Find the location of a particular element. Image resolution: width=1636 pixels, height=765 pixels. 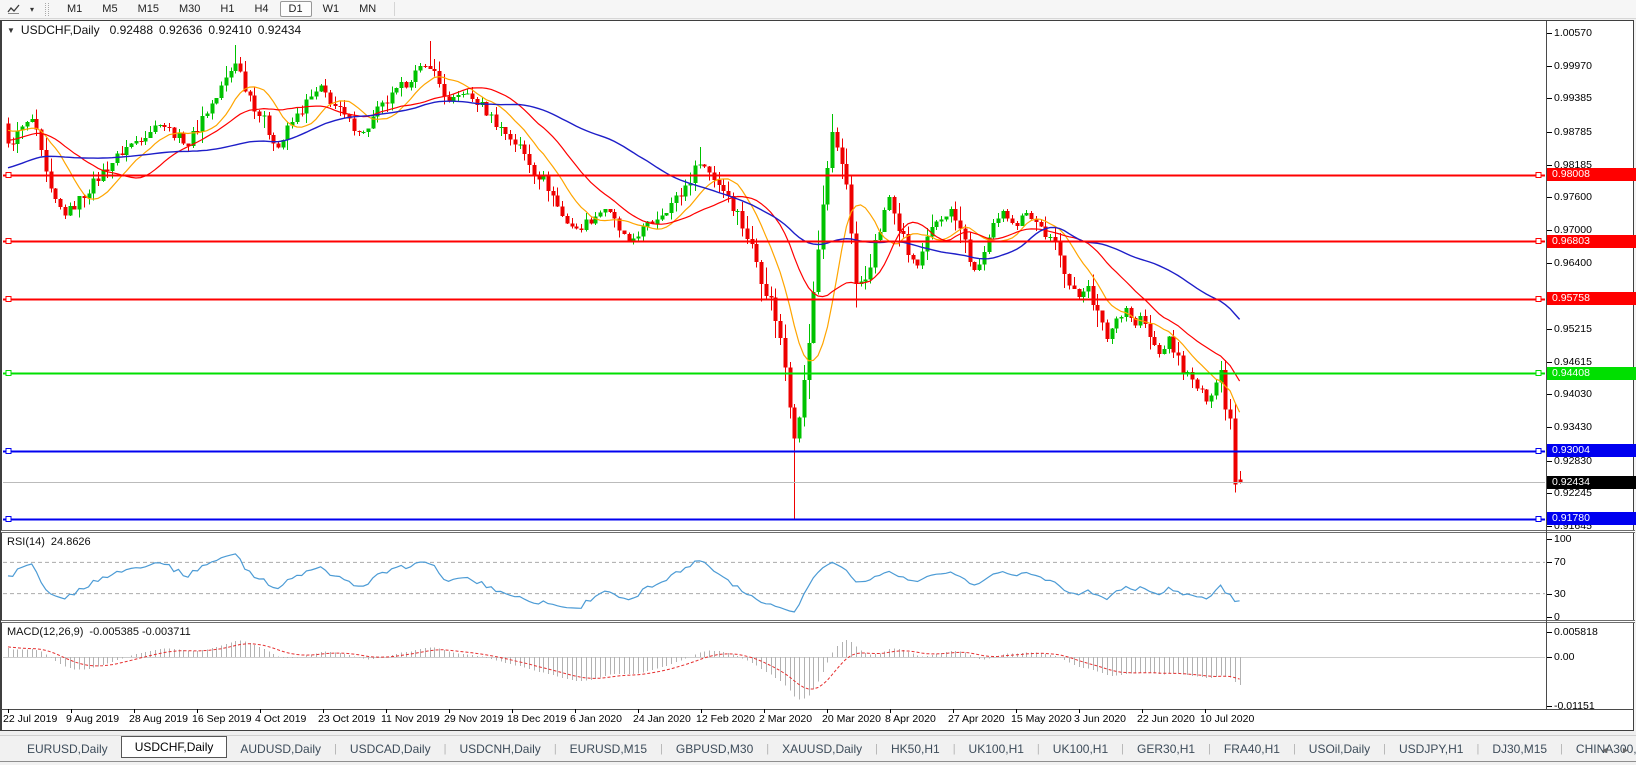

chart-tab-china300-h4: CHINA300,H4 is located at coordinates (1605, 748).